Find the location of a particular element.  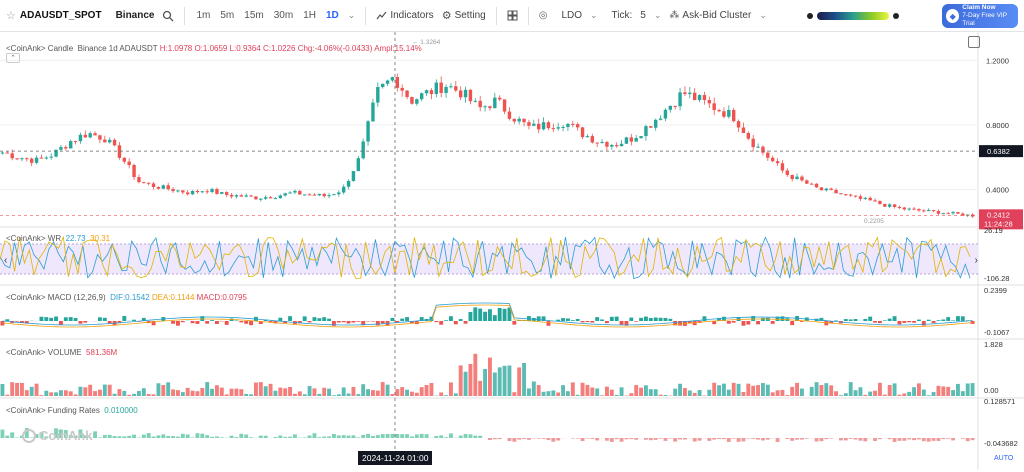

timeframe-1h: 1H is located at coordinates (309, 15).